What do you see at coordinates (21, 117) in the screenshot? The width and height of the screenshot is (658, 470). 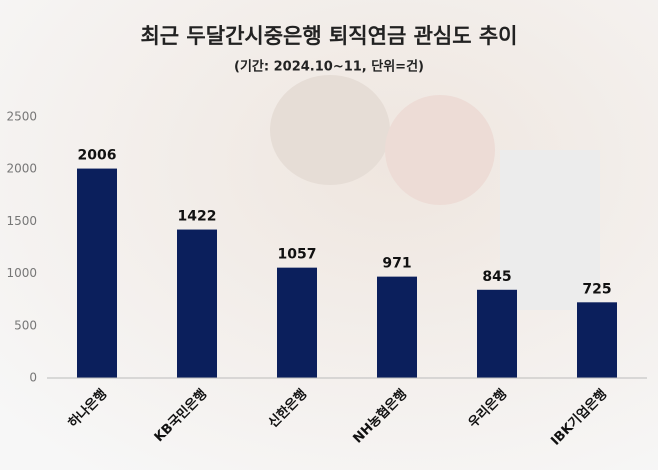 I see `y-tick-label: 2500` at bounding box center [21, 117].